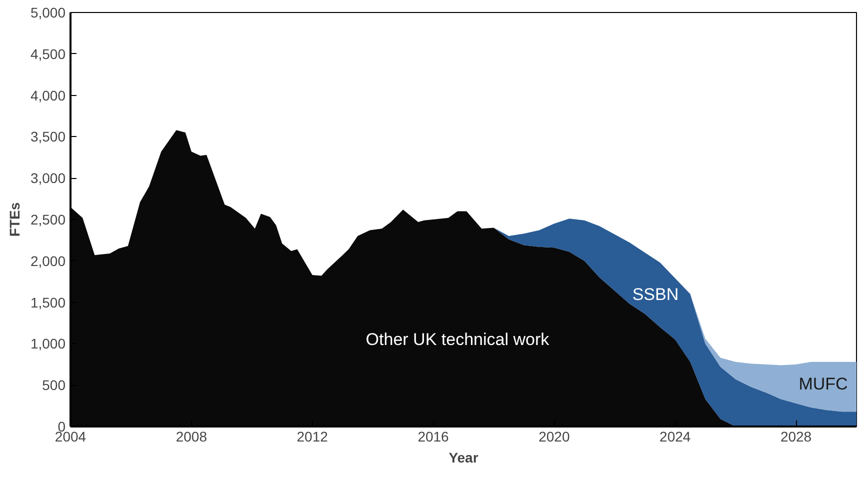 The width and height of the screenshot is (864, 480). Describe the element at coordinates (48, 302) in the screenshot. I see `y-tick-label: 1,500` at that location.